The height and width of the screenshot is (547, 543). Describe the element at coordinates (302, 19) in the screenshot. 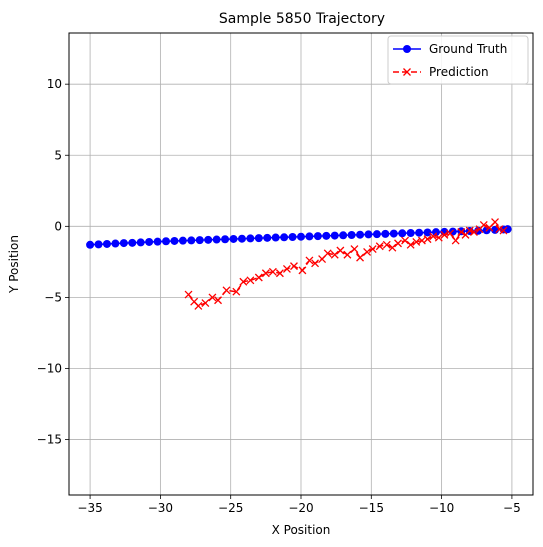

I see `chart-title: Sample 5850 Trajectory` at that location.